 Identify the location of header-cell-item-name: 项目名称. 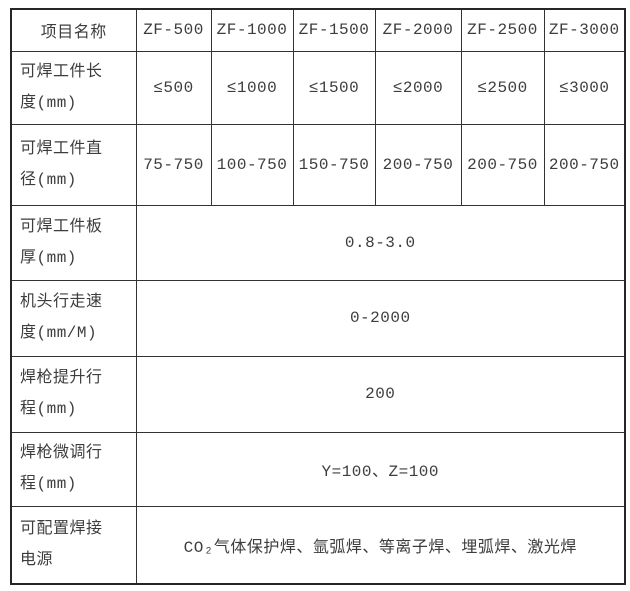
(73, 30).